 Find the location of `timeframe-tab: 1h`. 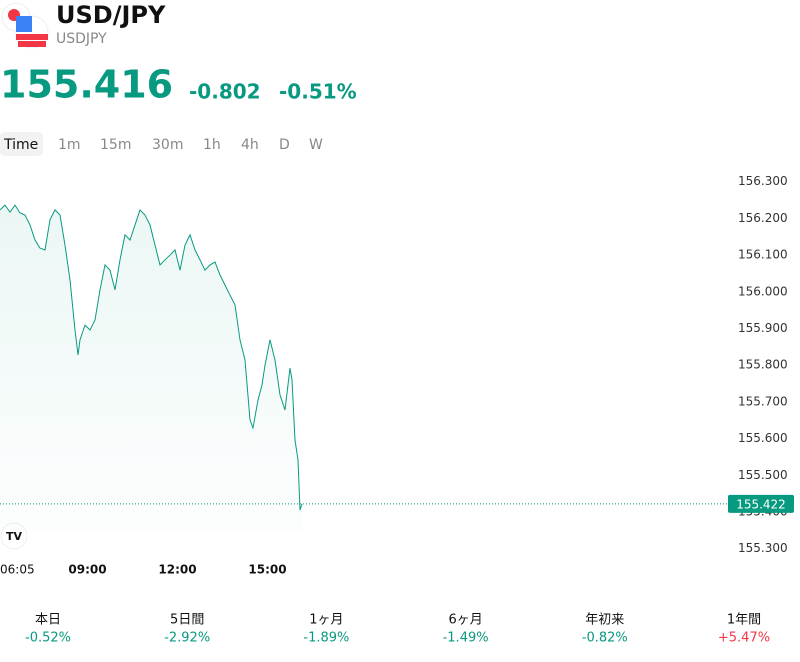

timeframe-tab: 1h is located at coordinates (212, 145).